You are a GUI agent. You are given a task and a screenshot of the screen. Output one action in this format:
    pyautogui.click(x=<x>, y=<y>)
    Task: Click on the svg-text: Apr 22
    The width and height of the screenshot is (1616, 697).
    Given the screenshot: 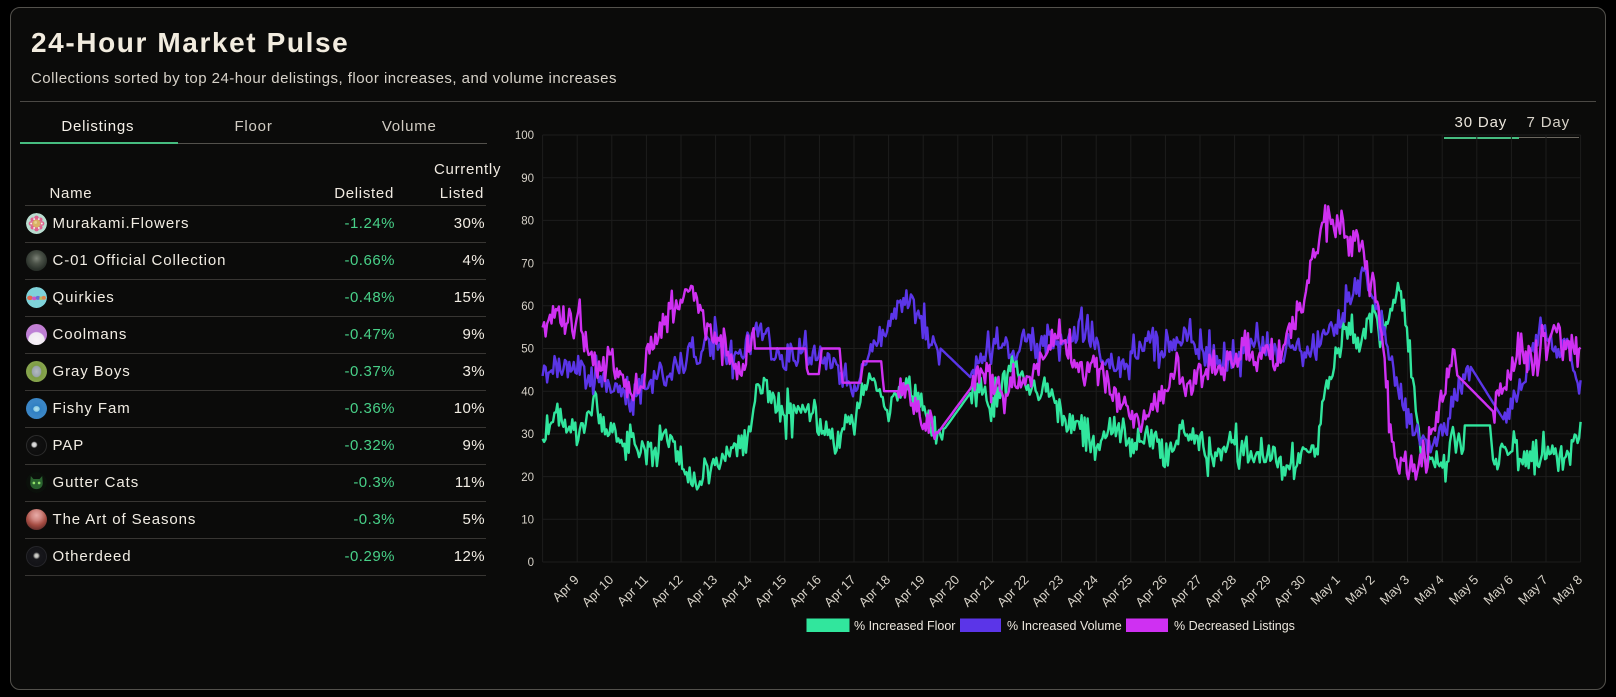 What is the action you would take?
    pyautogui.click(x=1013, y=591)
    